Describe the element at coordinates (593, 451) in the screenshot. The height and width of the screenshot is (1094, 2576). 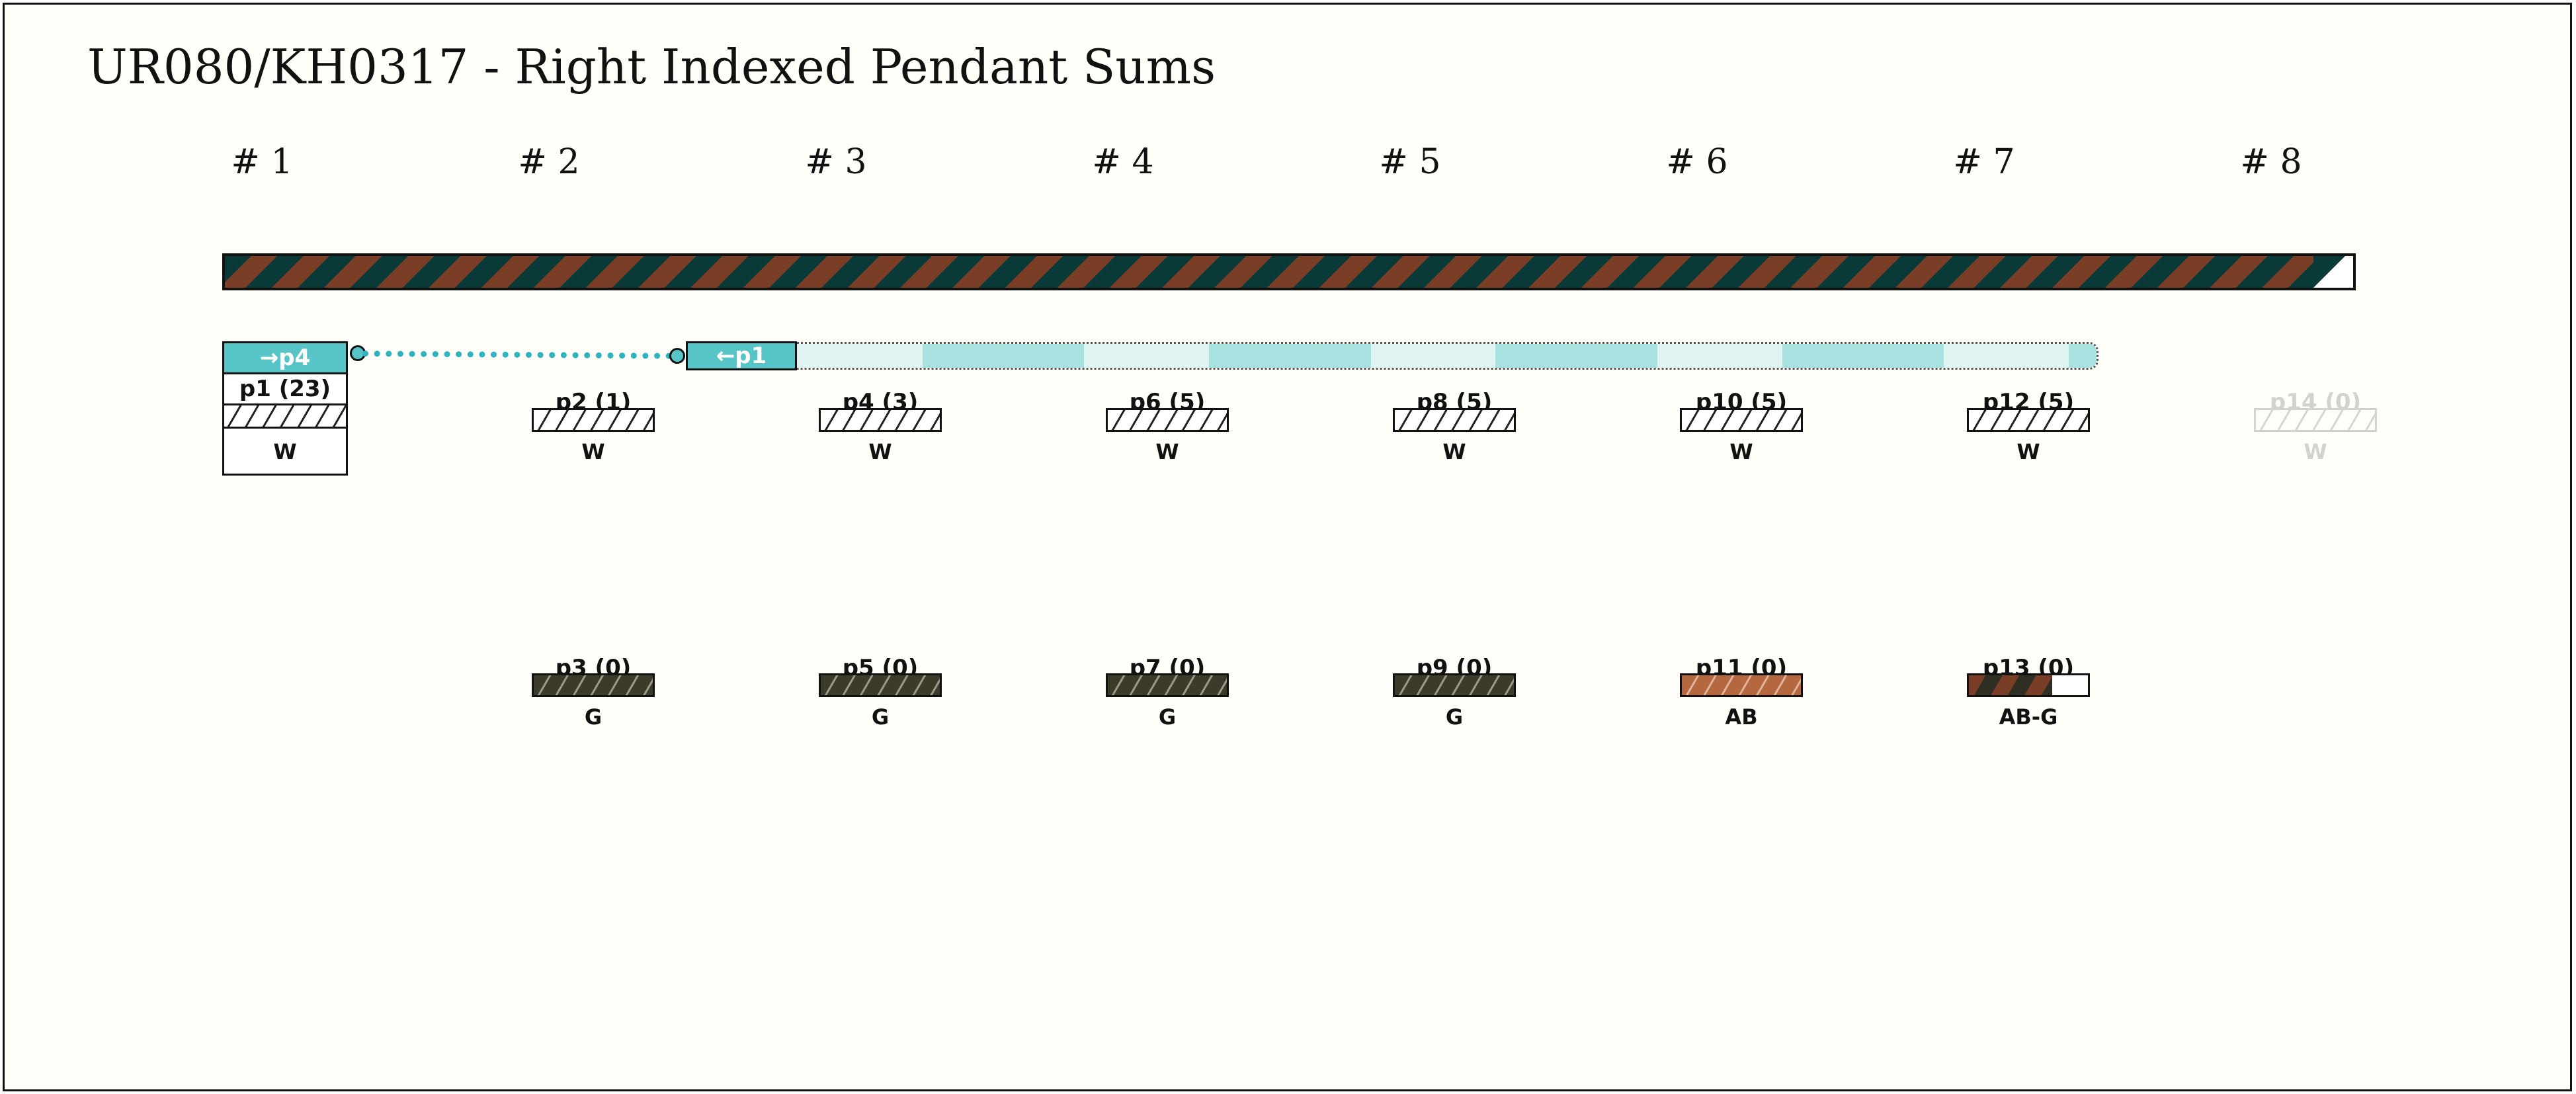
I see `pendant-p2-color: W` at that location.